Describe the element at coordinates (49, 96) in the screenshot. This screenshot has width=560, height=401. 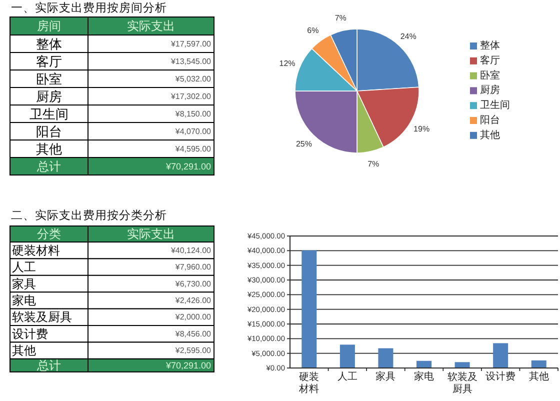
I see `category-label: 厨房` at that location.